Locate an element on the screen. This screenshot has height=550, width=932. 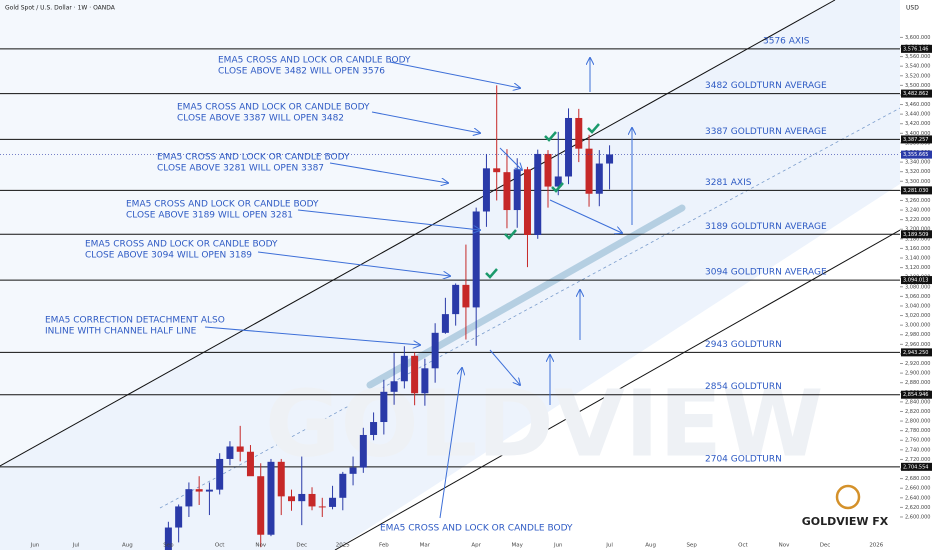
annotation: CLOSE ABOVE 3482 WILL OPEN 3576 is located at coordinates (301, 72).